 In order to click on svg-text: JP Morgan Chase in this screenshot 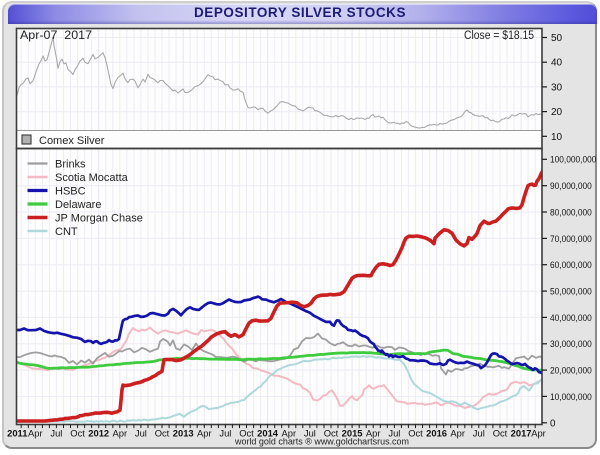, I will do `click(99, 218)`.